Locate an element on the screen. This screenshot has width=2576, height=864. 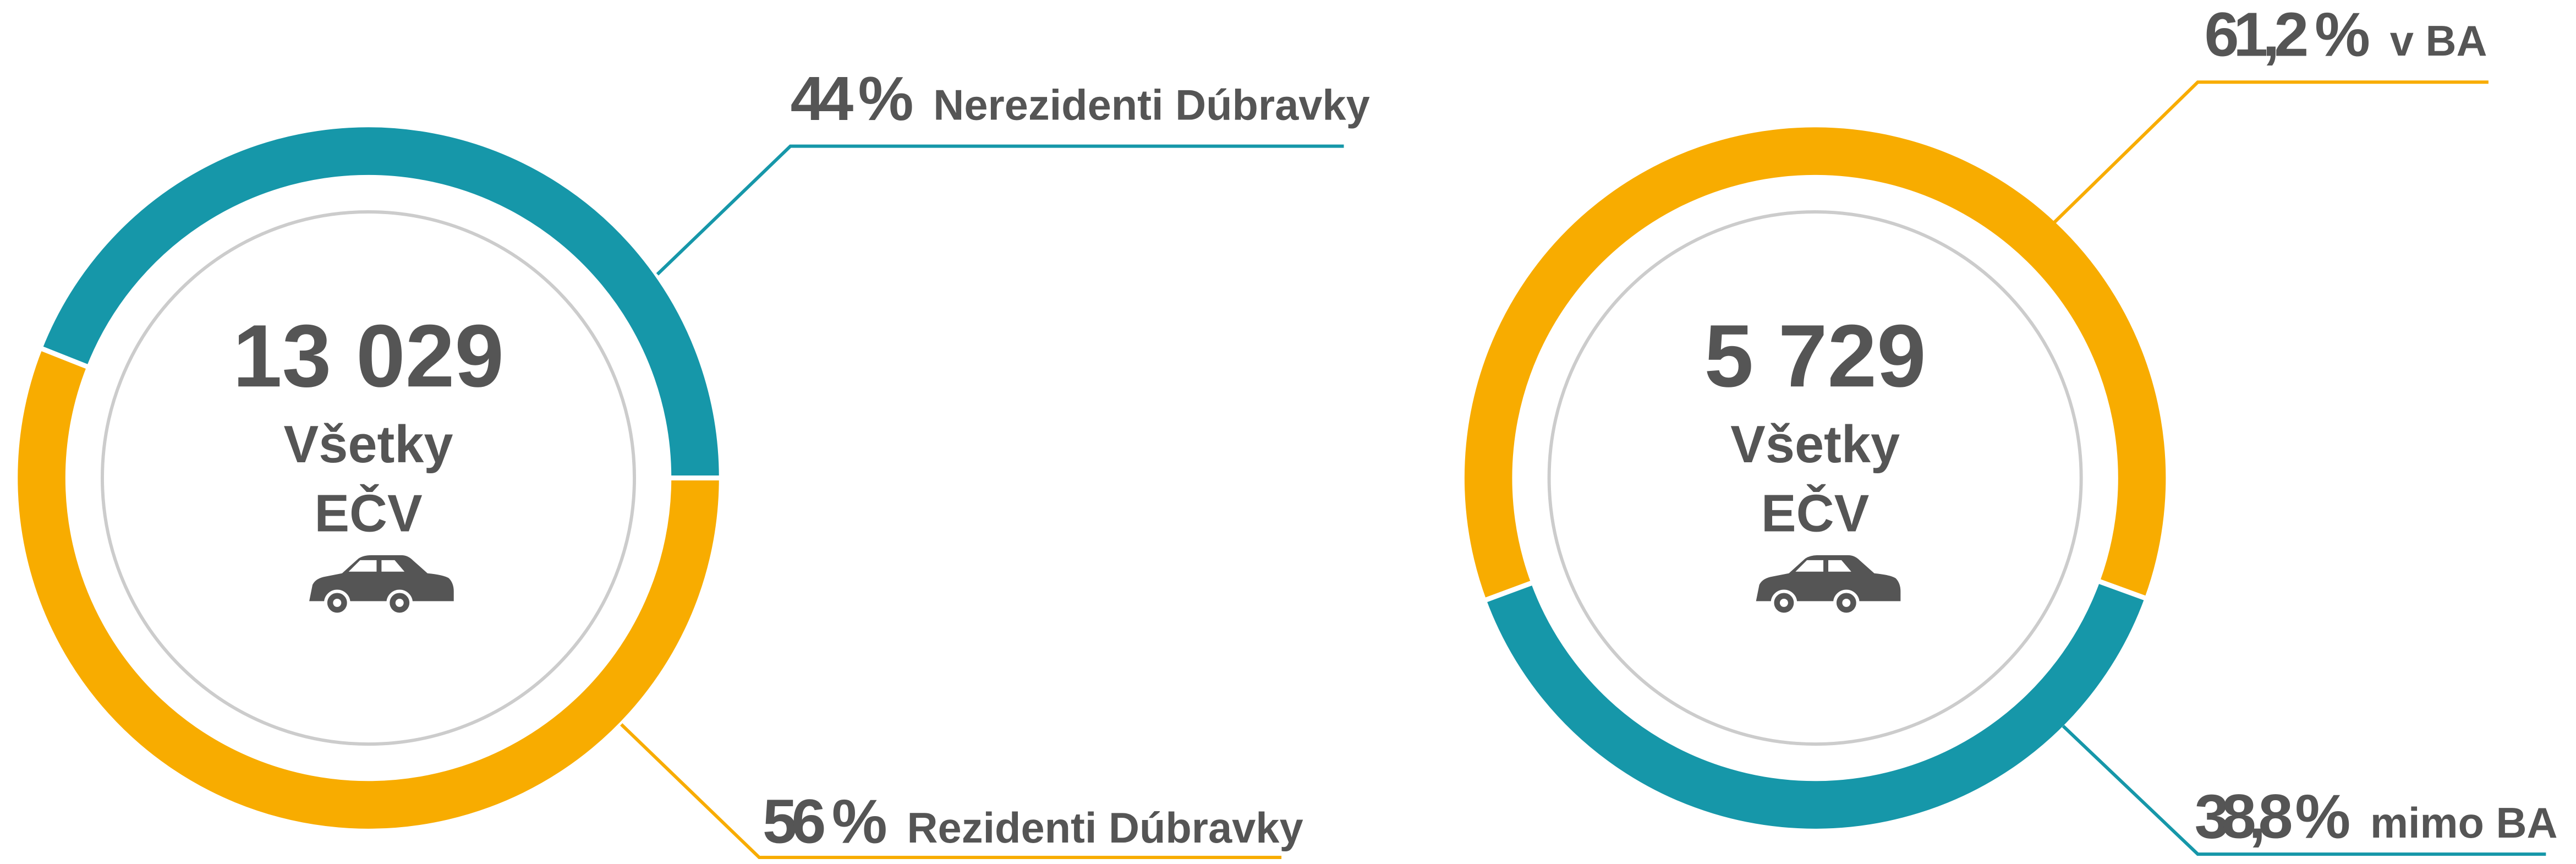
category-label: Nerezidenti Dúbravky is located at coordinates (1151, 105).